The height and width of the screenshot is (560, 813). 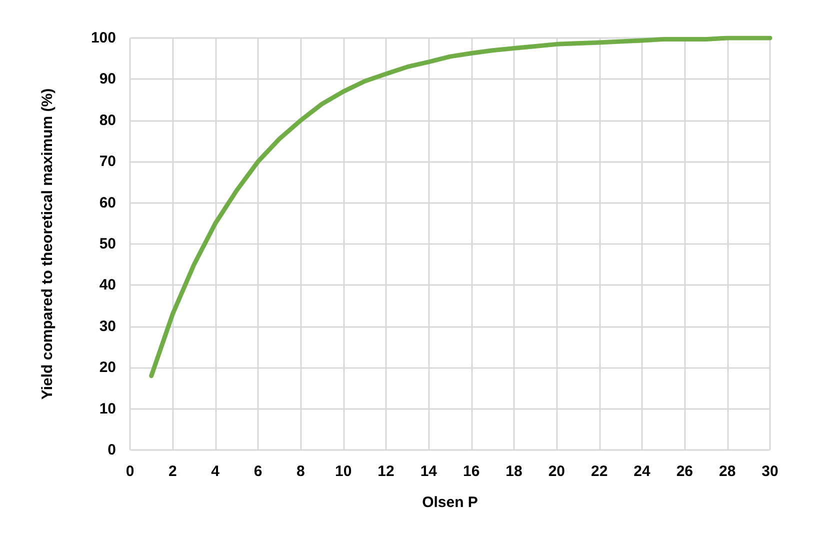 I want to click on x-tick-label: 8, so click(x=300, y=471).